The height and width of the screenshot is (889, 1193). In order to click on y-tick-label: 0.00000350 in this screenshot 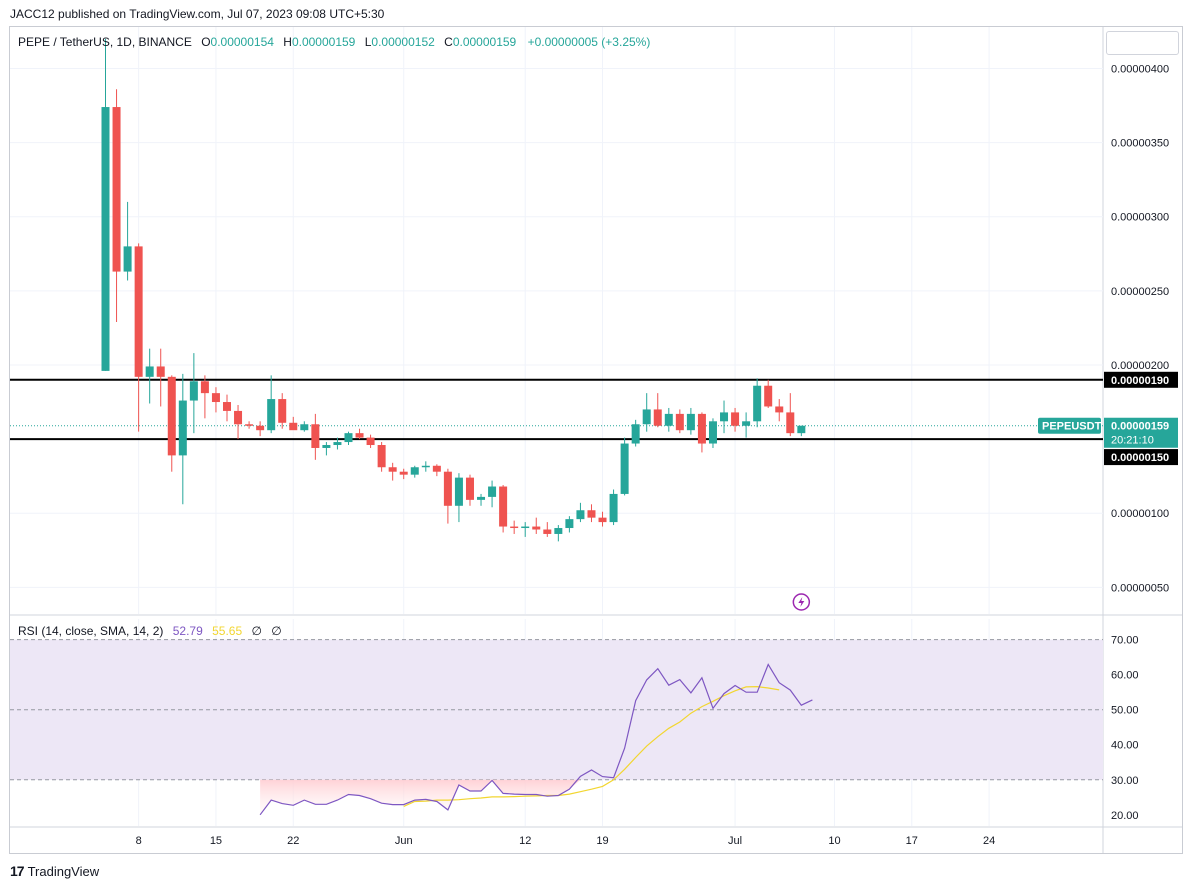, I will do `click(1140, 144)`.